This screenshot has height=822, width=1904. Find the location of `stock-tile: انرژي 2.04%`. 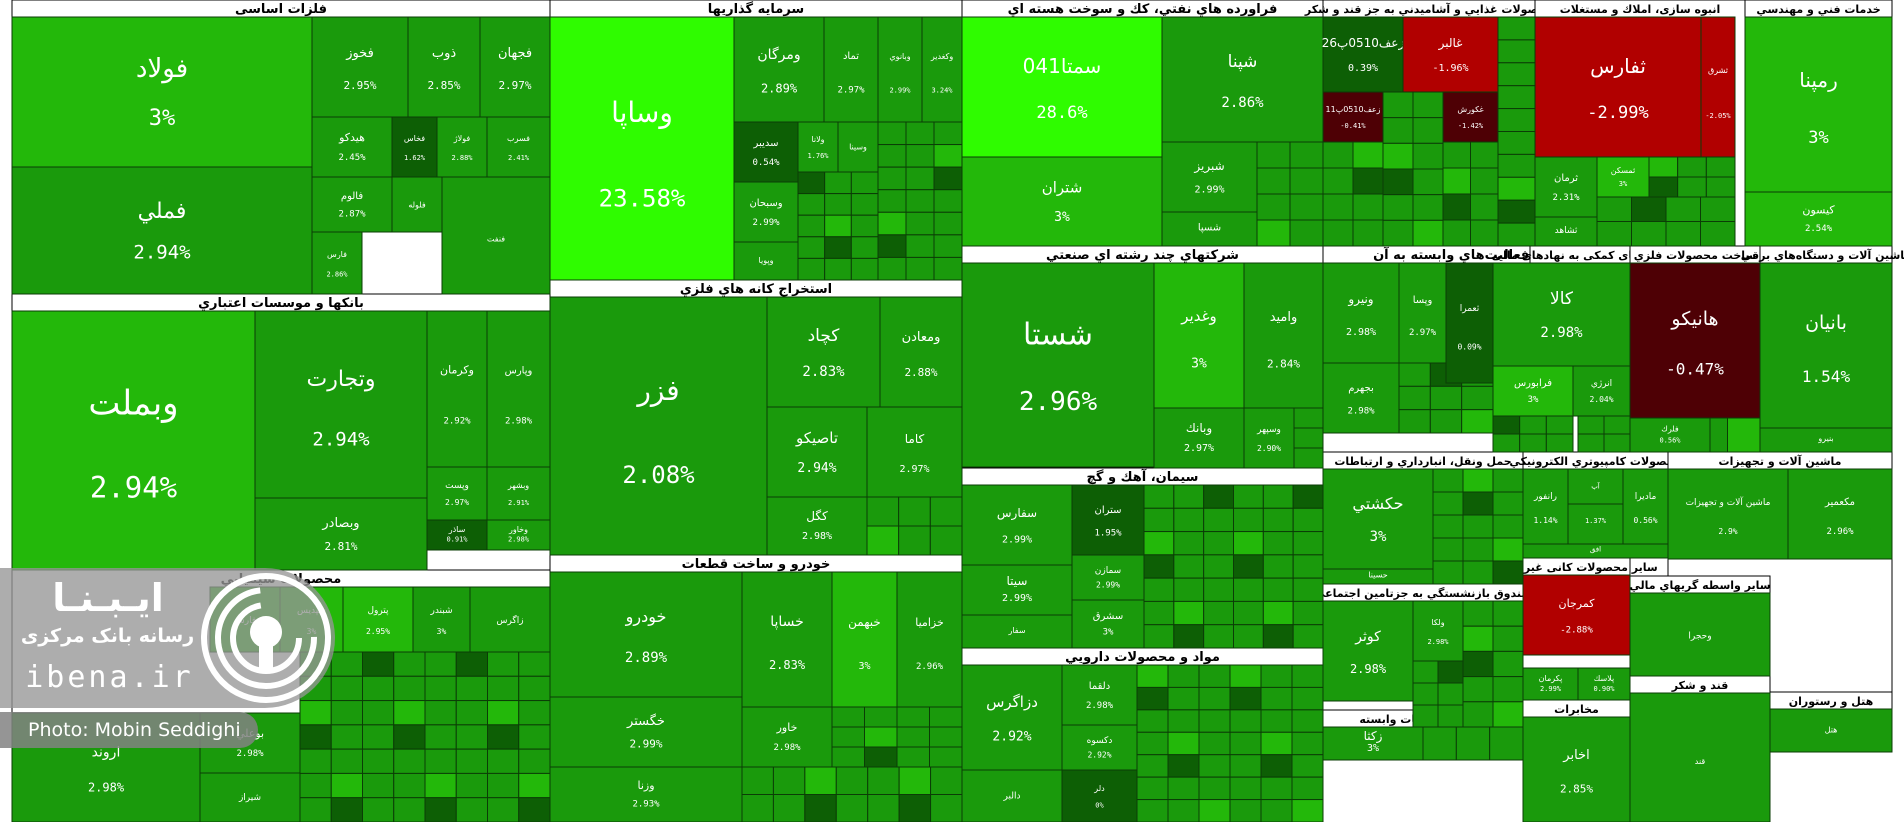

stock-tile: انرژي 2.04% is located at coordinates (1601, 391).